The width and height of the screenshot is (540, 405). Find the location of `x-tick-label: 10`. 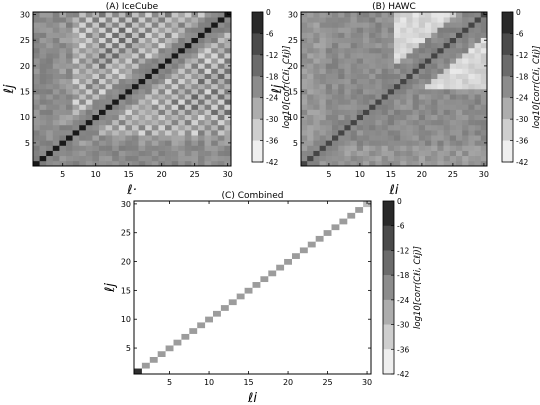

x-tick-label: 10 is located at coordinates (360, 174).